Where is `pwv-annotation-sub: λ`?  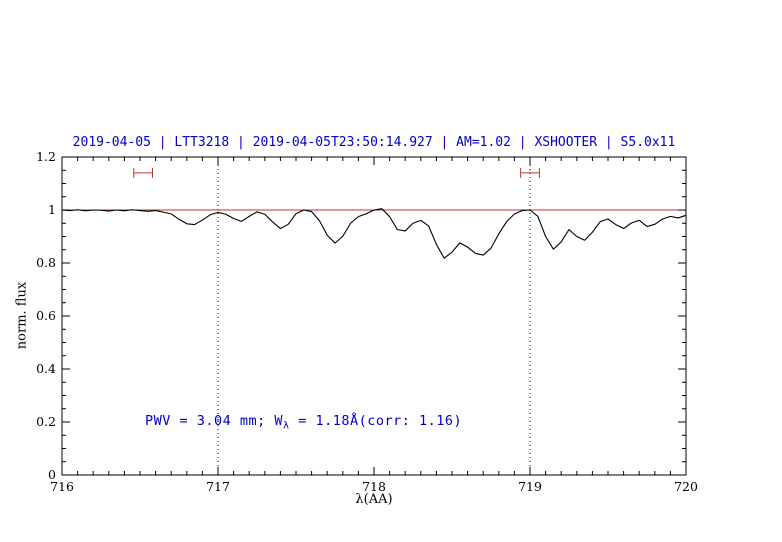
pwv-annotation-sub: λ is located at coordinates (286, 426).